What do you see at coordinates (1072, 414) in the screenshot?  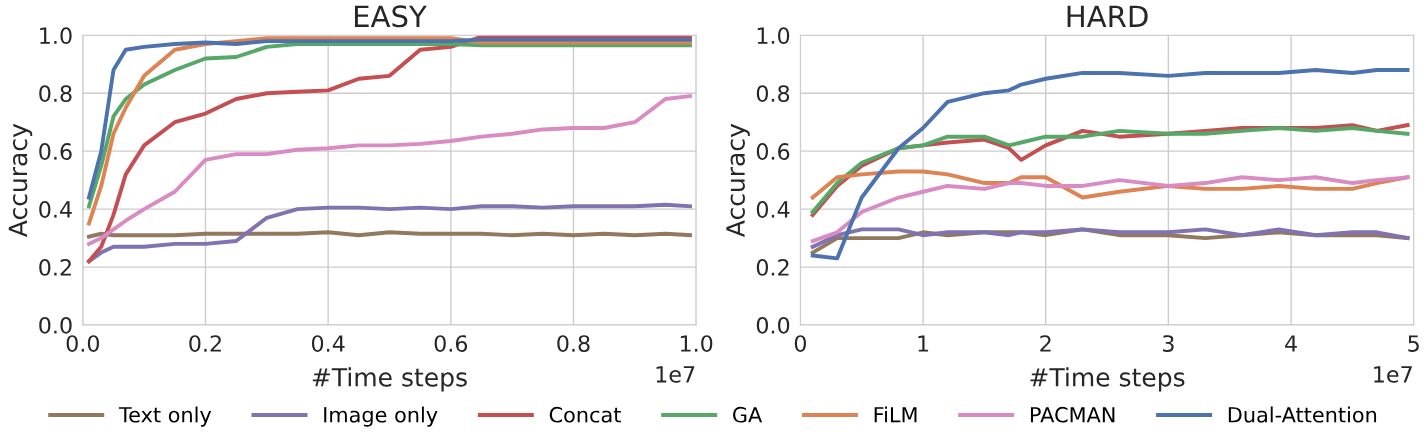 I see `legend-label: PACMAN` at bounding box center [1072, 414].